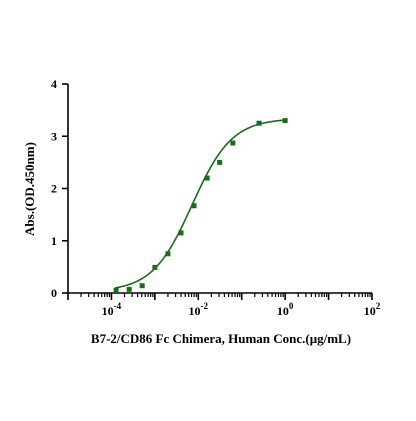  Describe the element at coordinates (29, 189) in the screenshot. I see `y-axis-title: Abs.(OD.450nm)` at that location.